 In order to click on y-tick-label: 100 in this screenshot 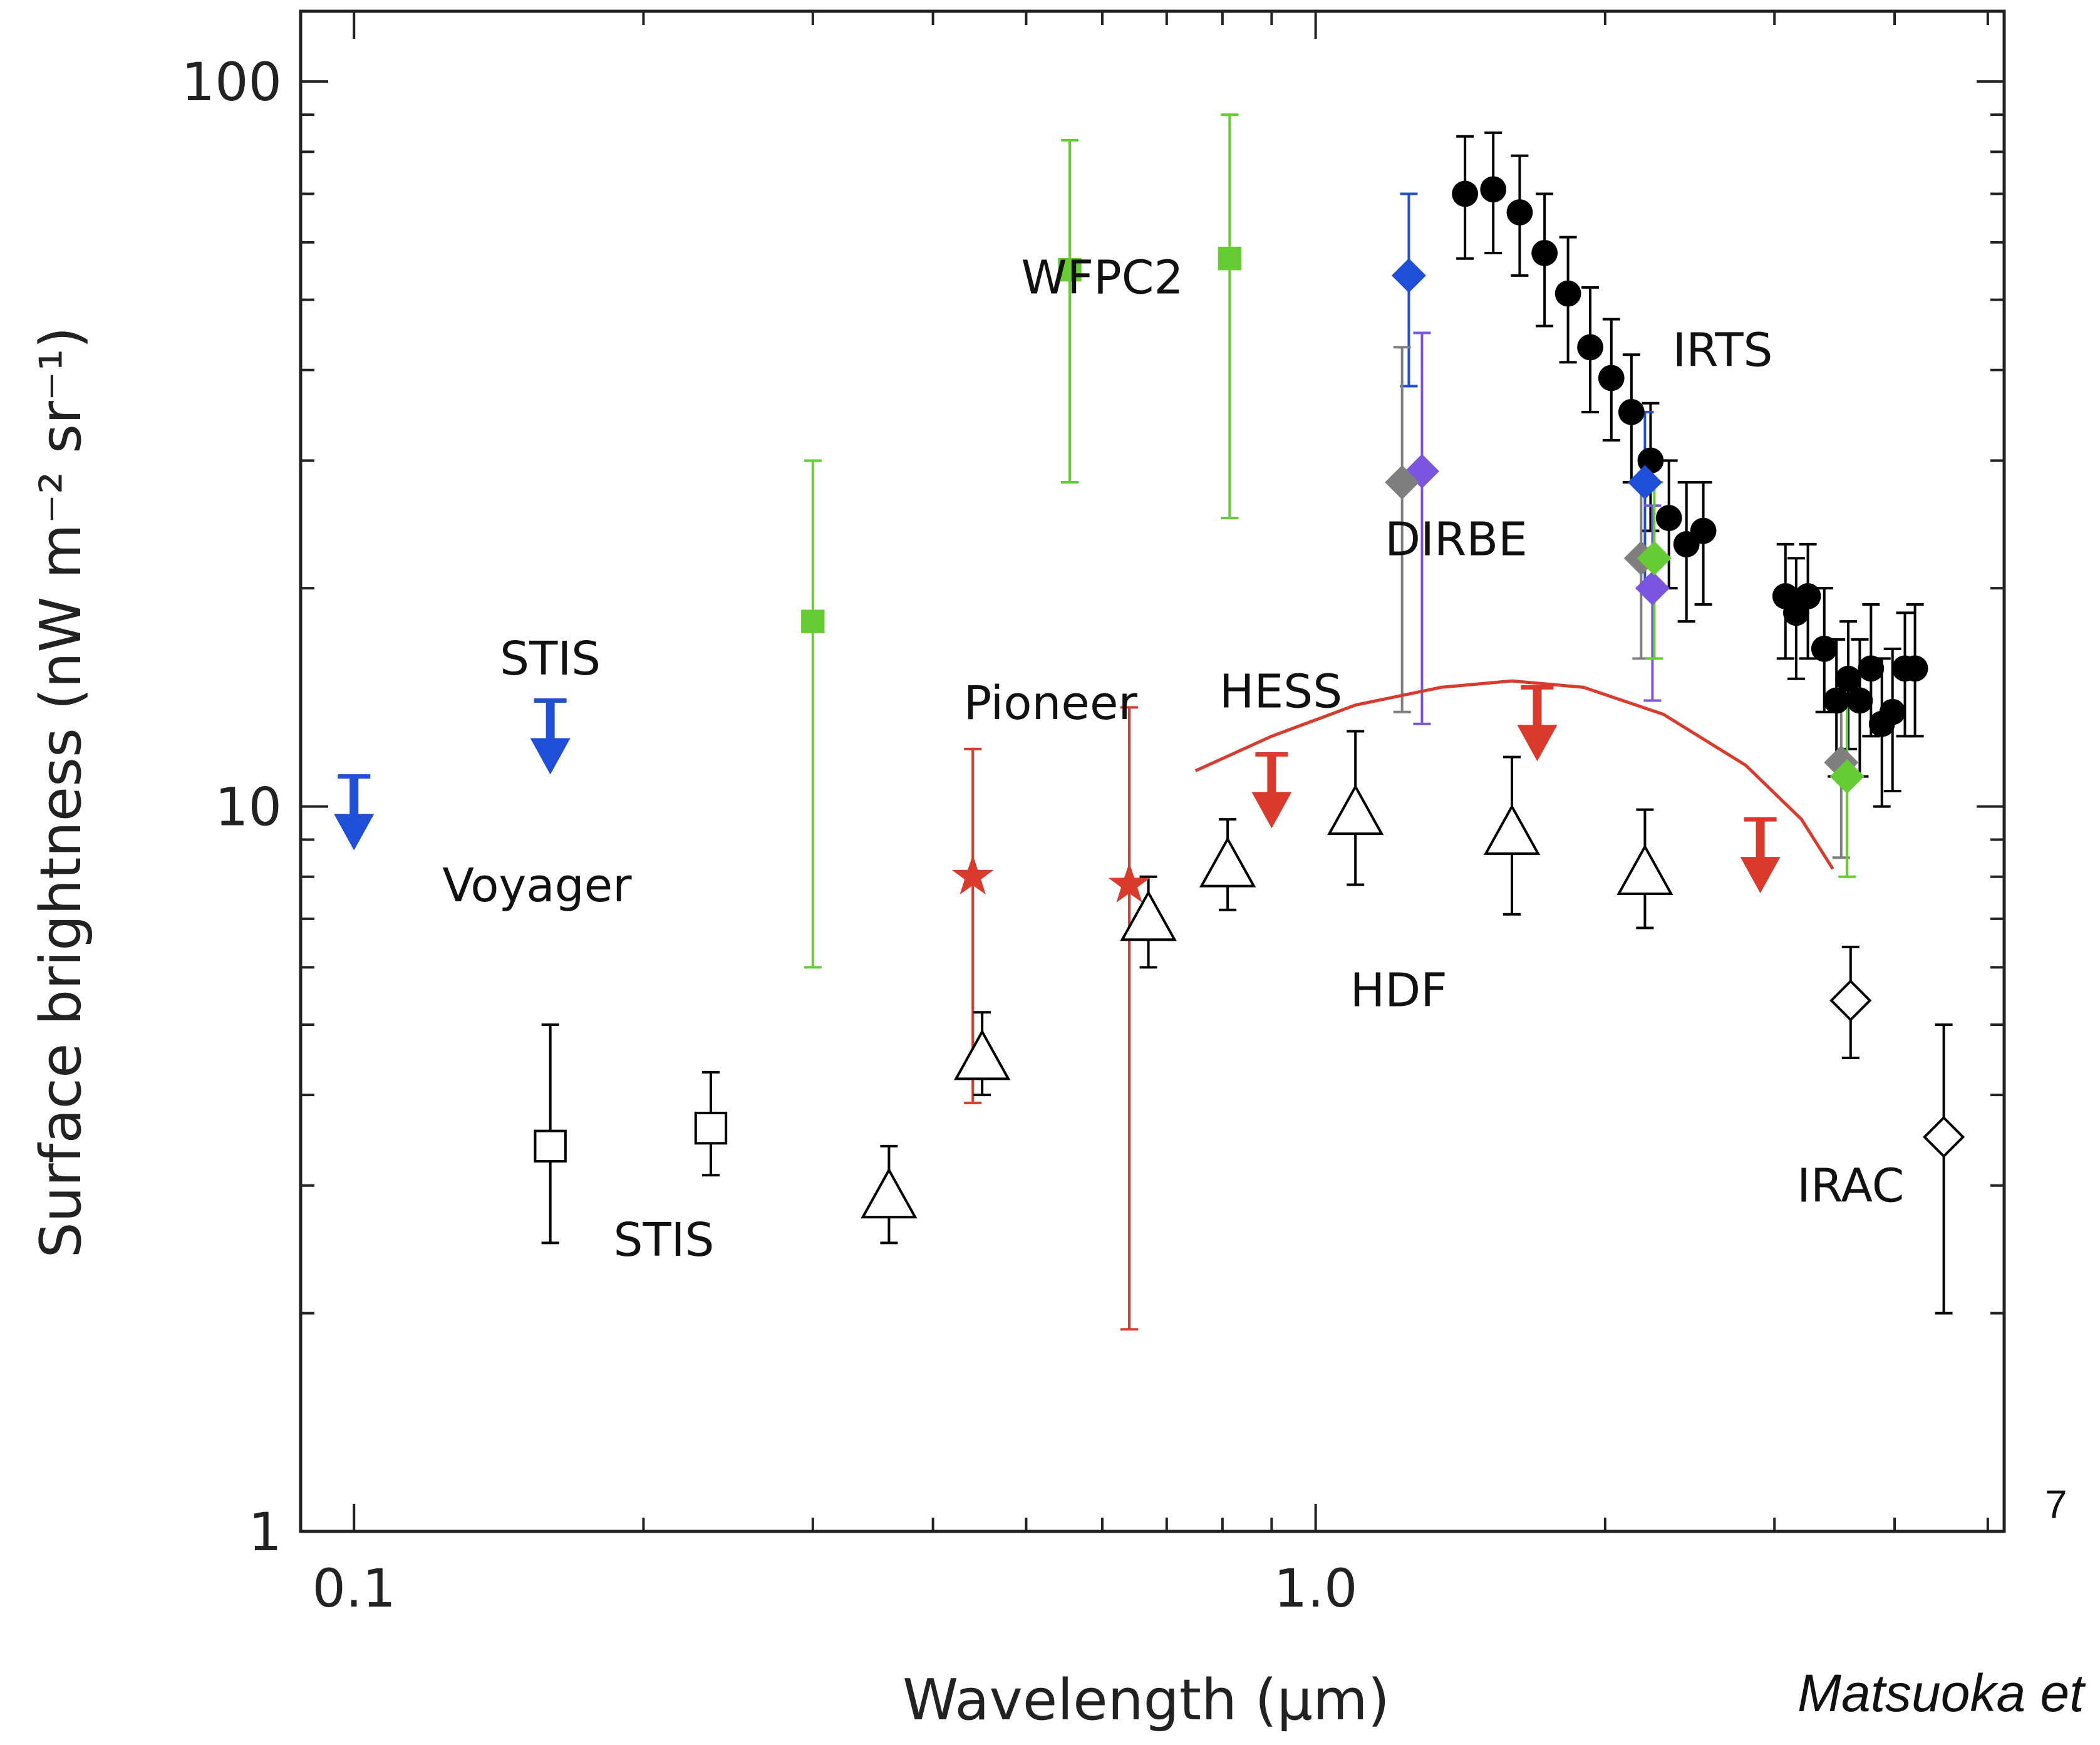, I will do `click(232, 82)`.